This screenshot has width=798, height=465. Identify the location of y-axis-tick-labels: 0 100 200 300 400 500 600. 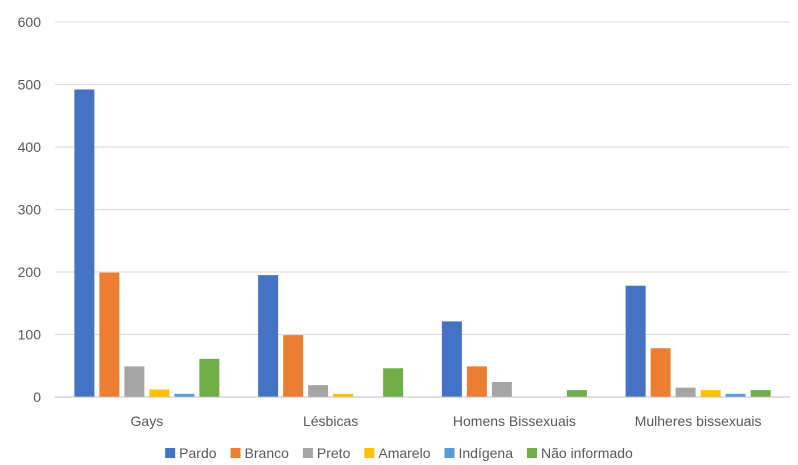
(30, 209).